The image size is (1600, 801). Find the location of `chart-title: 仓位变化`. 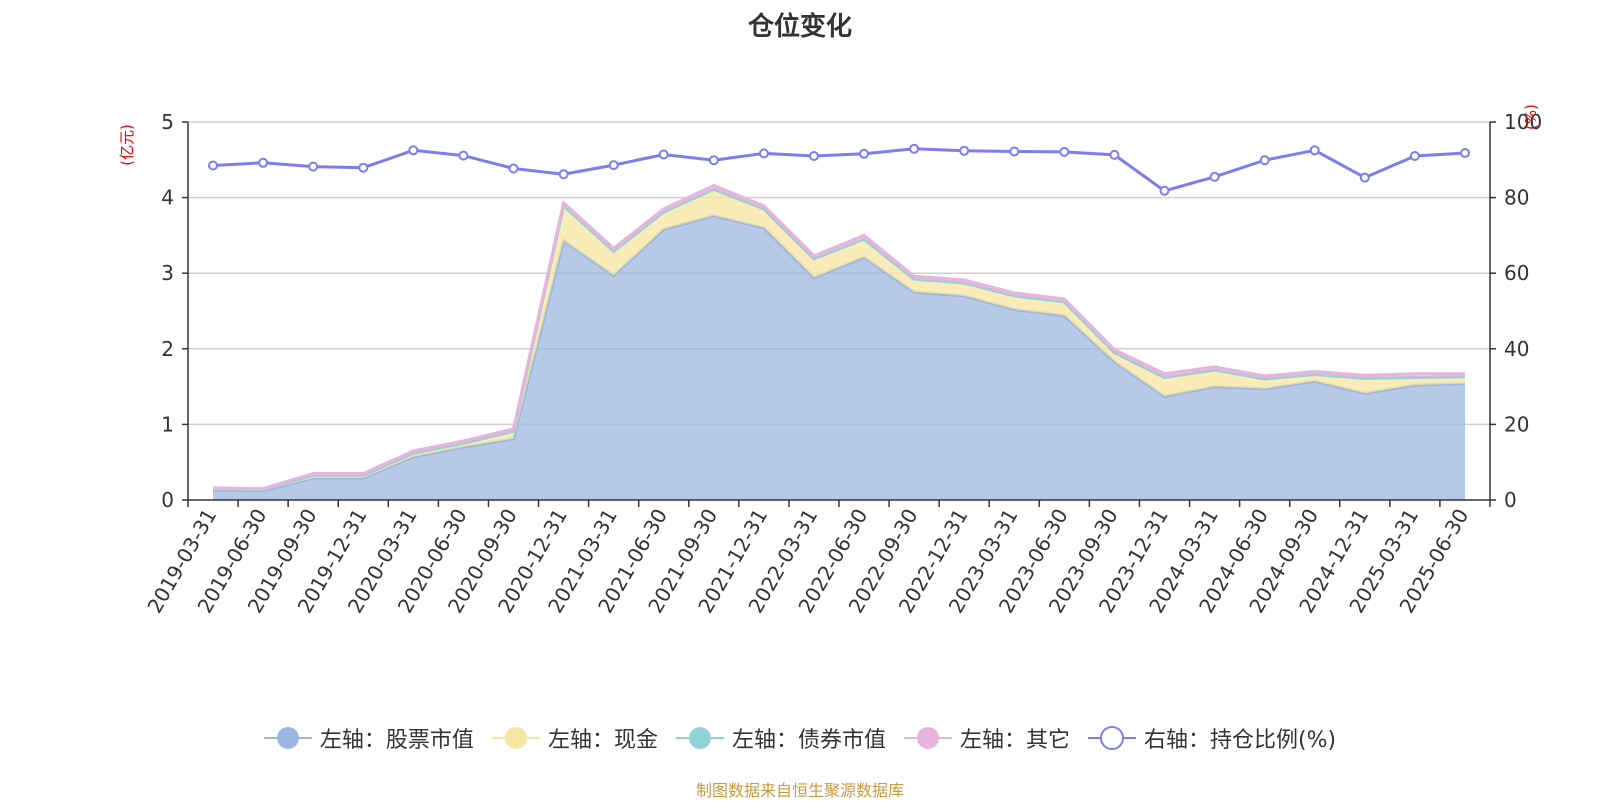

chart-title: 仓位变化 is located at coordinates (799, 27).